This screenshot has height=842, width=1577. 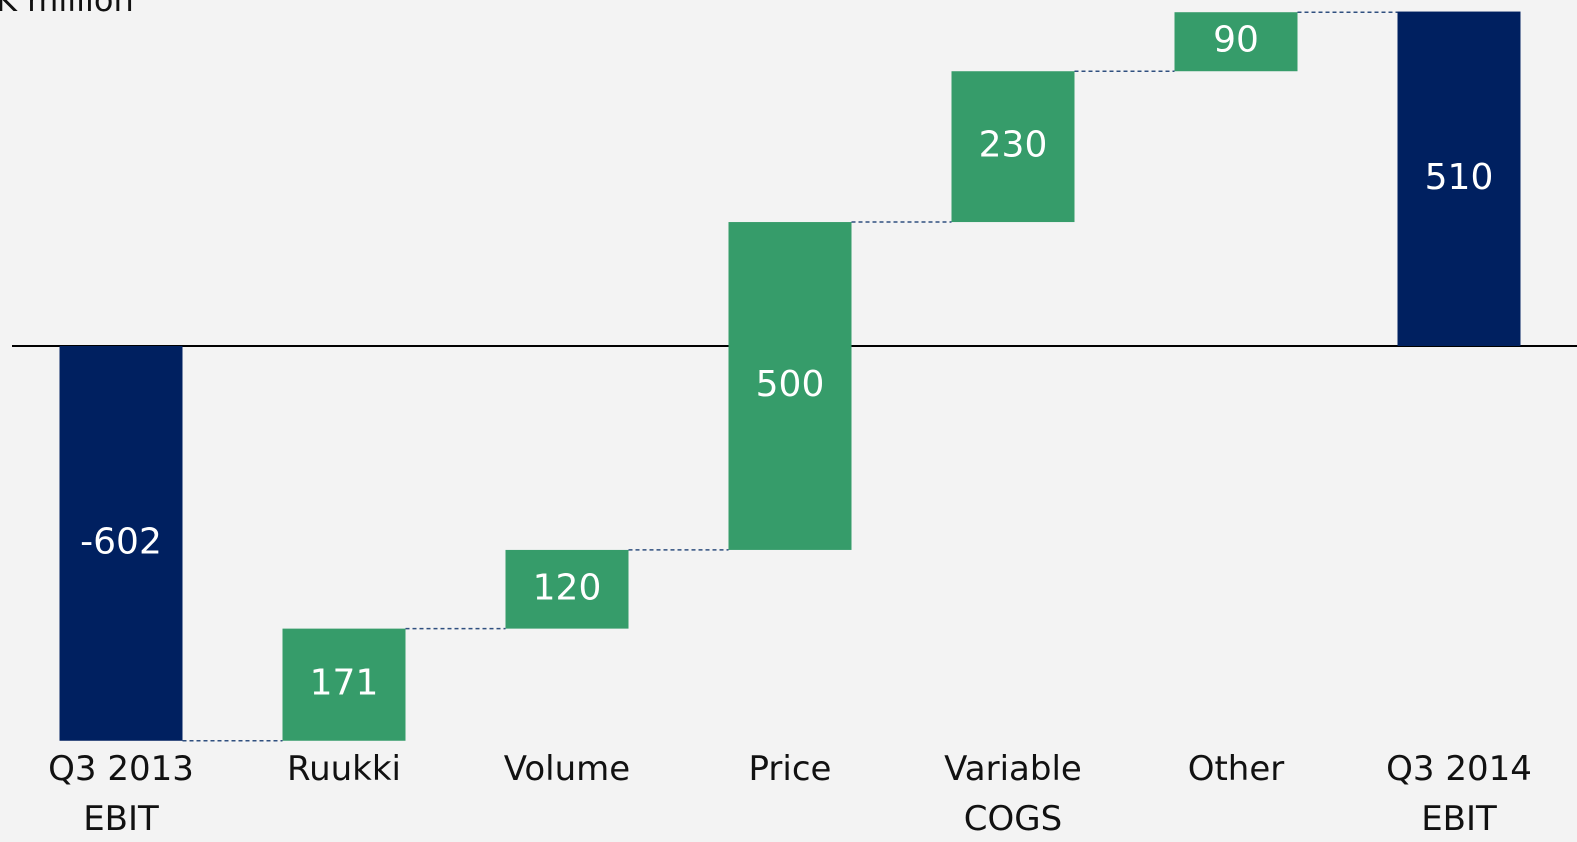 I want to click on chart-title: K million, so click(x=67, y=9).